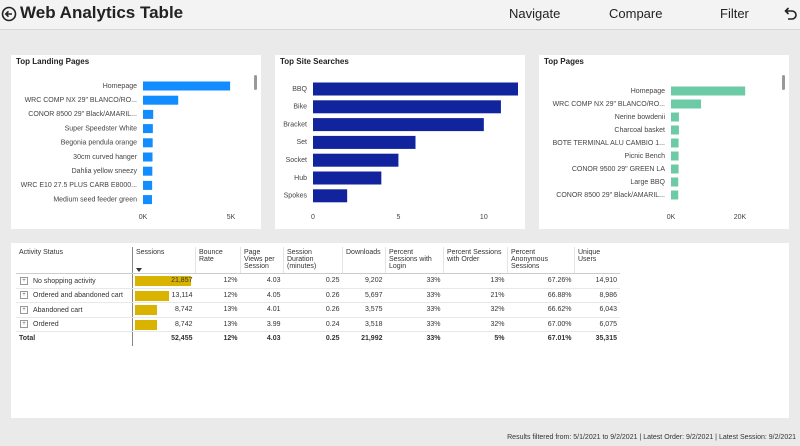 The height and width of the screenshot is (446, 800). I want to click on cell-text: 21,857, so click(182, 281).